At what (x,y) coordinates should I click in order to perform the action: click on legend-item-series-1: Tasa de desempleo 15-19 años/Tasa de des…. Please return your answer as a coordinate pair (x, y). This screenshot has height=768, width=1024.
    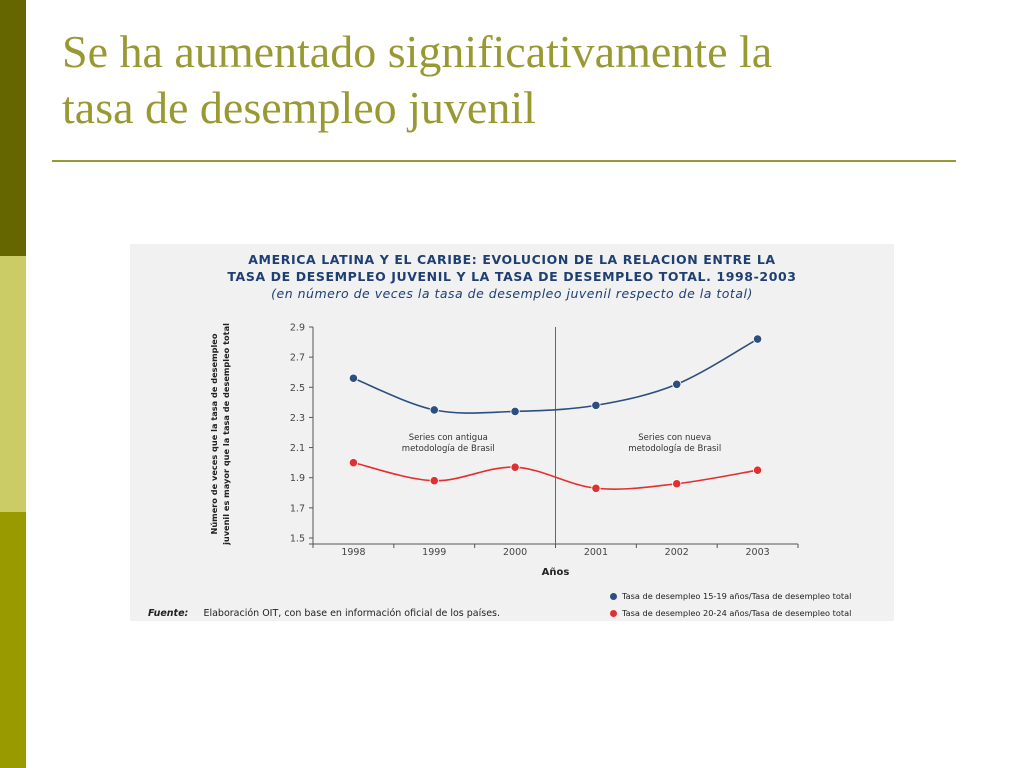
    Looking at the image, I should click on (730, 596).